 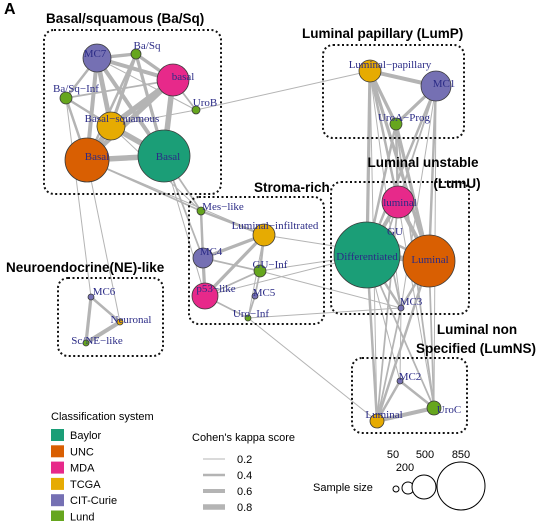 I want to click on edge-MC2-LuminalTCGA, so click(x=388, y=401).